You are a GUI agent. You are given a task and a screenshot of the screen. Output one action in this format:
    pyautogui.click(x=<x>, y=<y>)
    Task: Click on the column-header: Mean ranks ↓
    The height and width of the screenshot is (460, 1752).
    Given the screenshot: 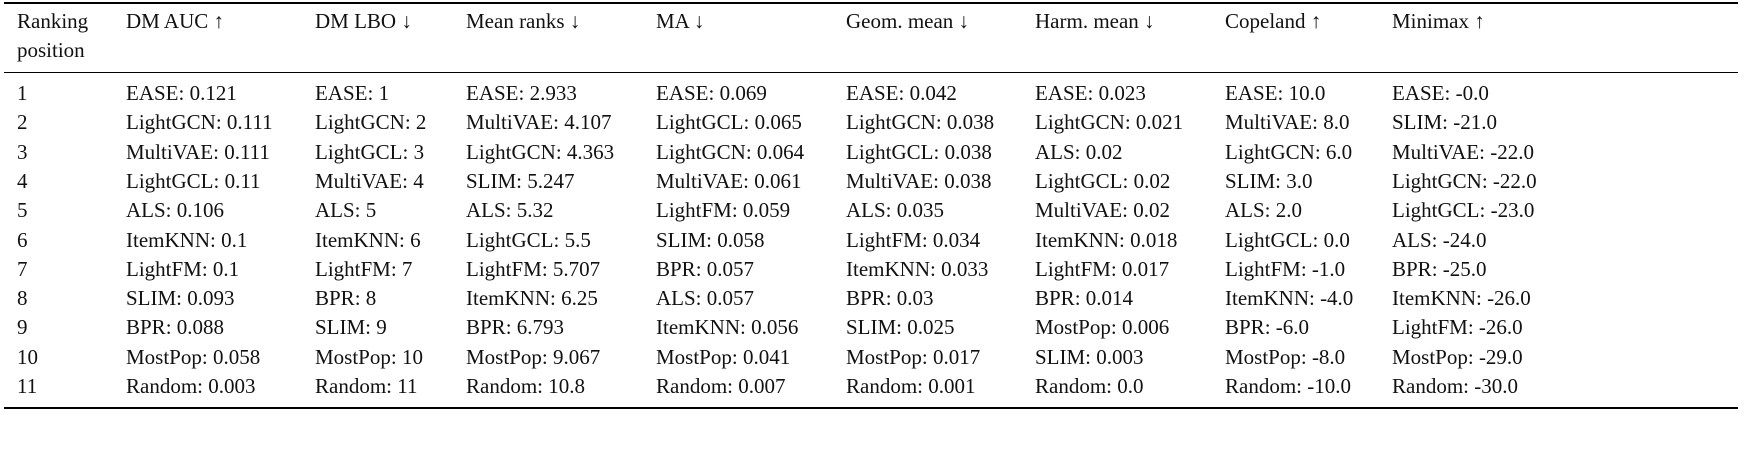 What is the action you would take?
    pyautogui.click(x=523, y=21)
    